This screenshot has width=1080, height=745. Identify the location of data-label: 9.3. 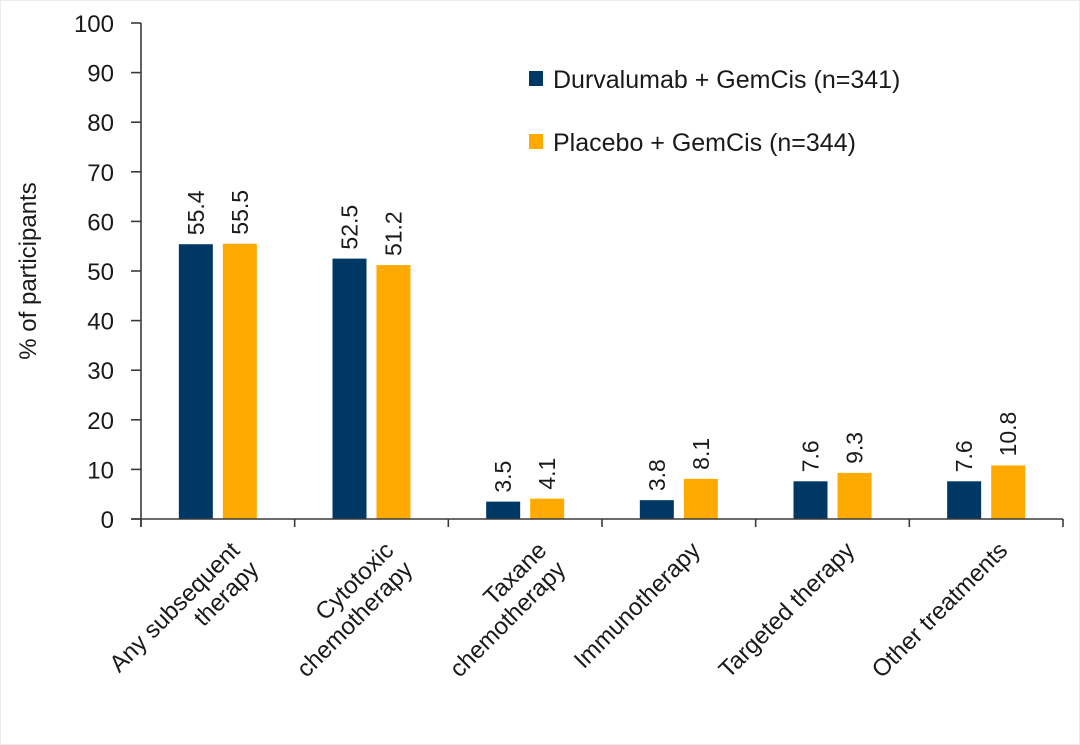
(855, 448).